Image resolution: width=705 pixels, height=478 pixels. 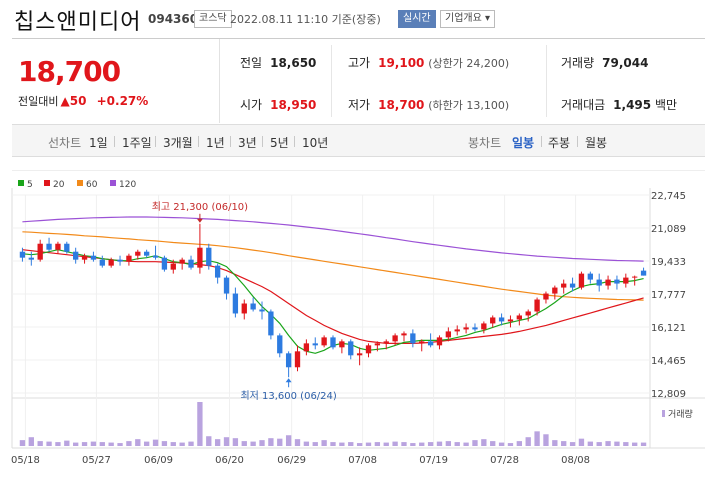 I want to click on x-tick-label: 06/20, so click(x=229, y=460).